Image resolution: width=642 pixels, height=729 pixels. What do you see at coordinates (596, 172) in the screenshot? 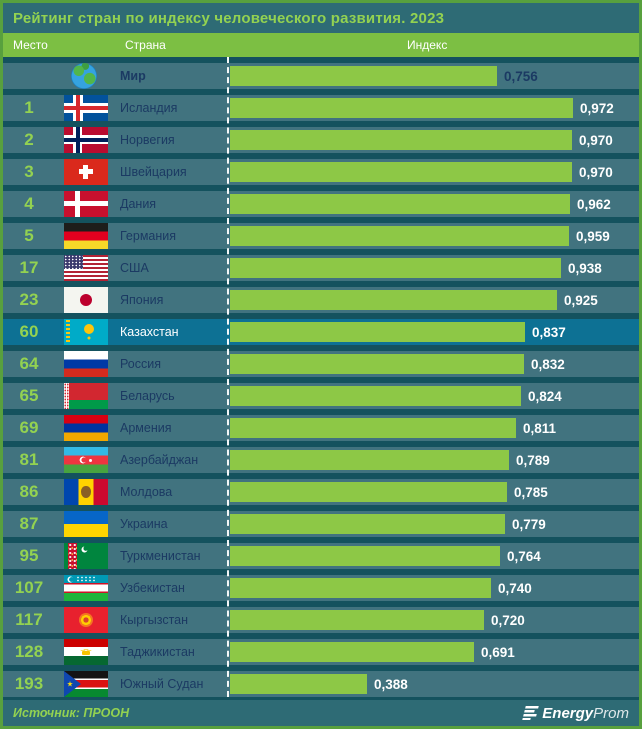
I see `index-value: 0,970` at bounding box center [596, 172].